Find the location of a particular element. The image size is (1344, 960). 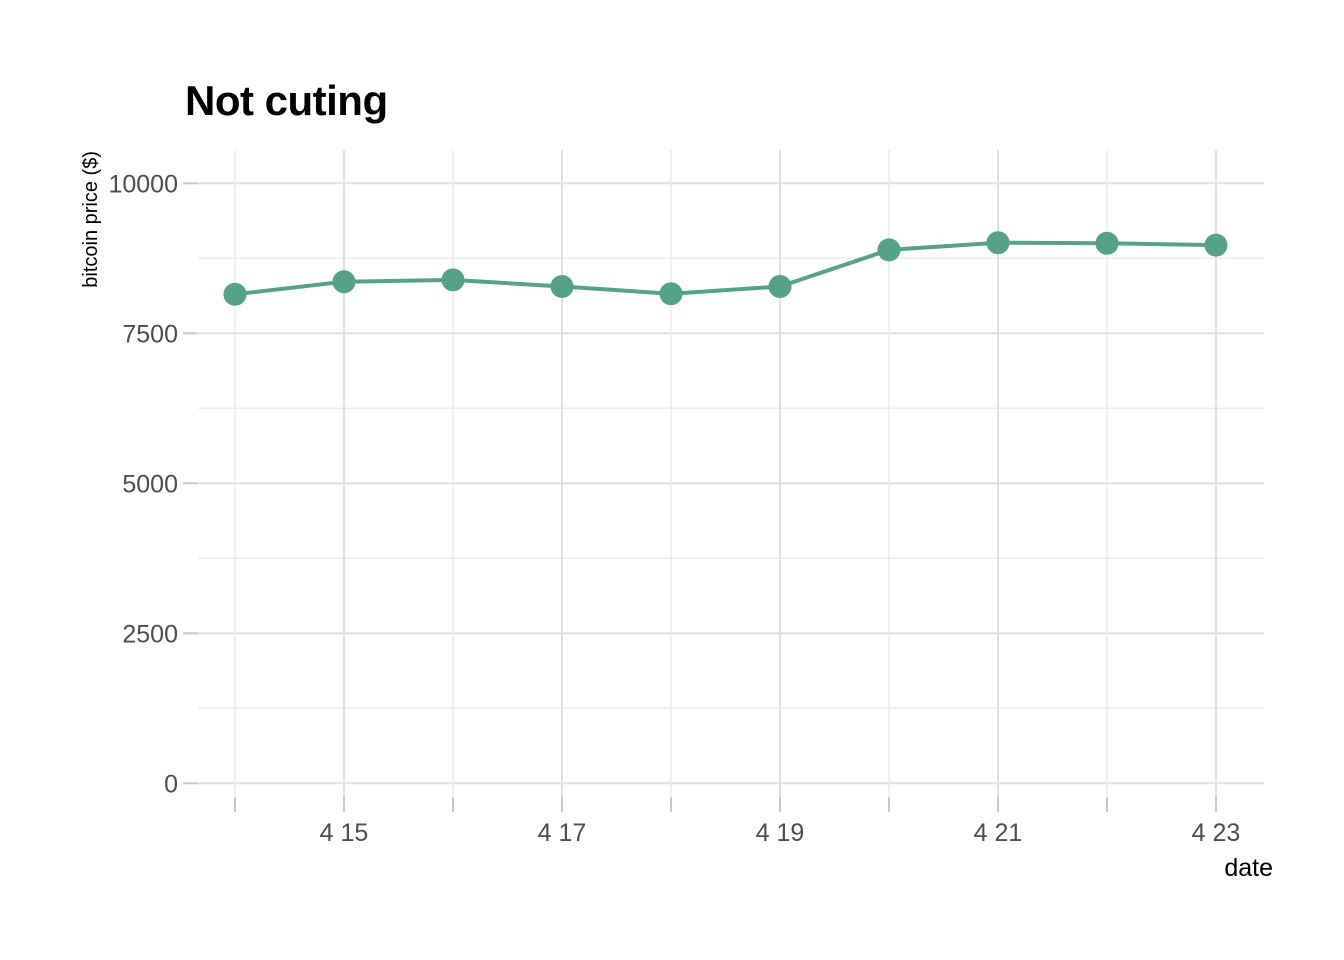

y-tick-label: 0 is located at coordinates (171, 784).